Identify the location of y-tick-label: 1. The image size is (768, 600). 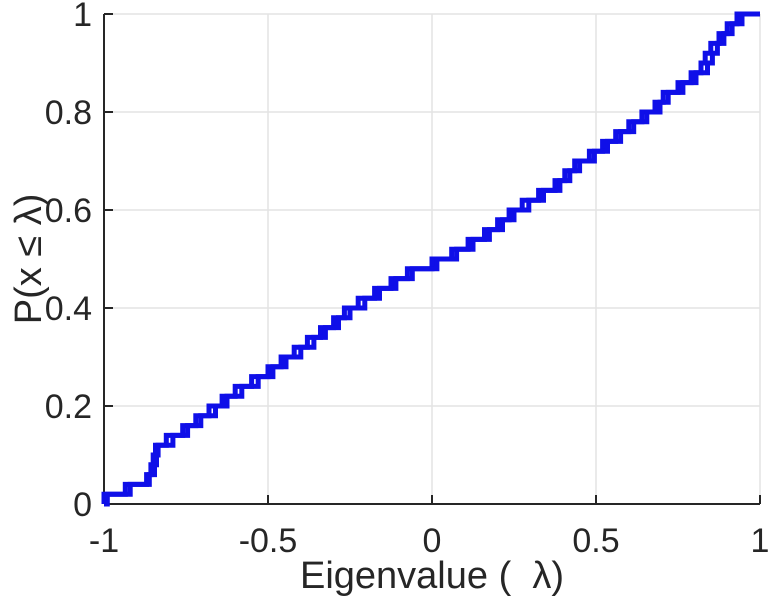
(82, 17).